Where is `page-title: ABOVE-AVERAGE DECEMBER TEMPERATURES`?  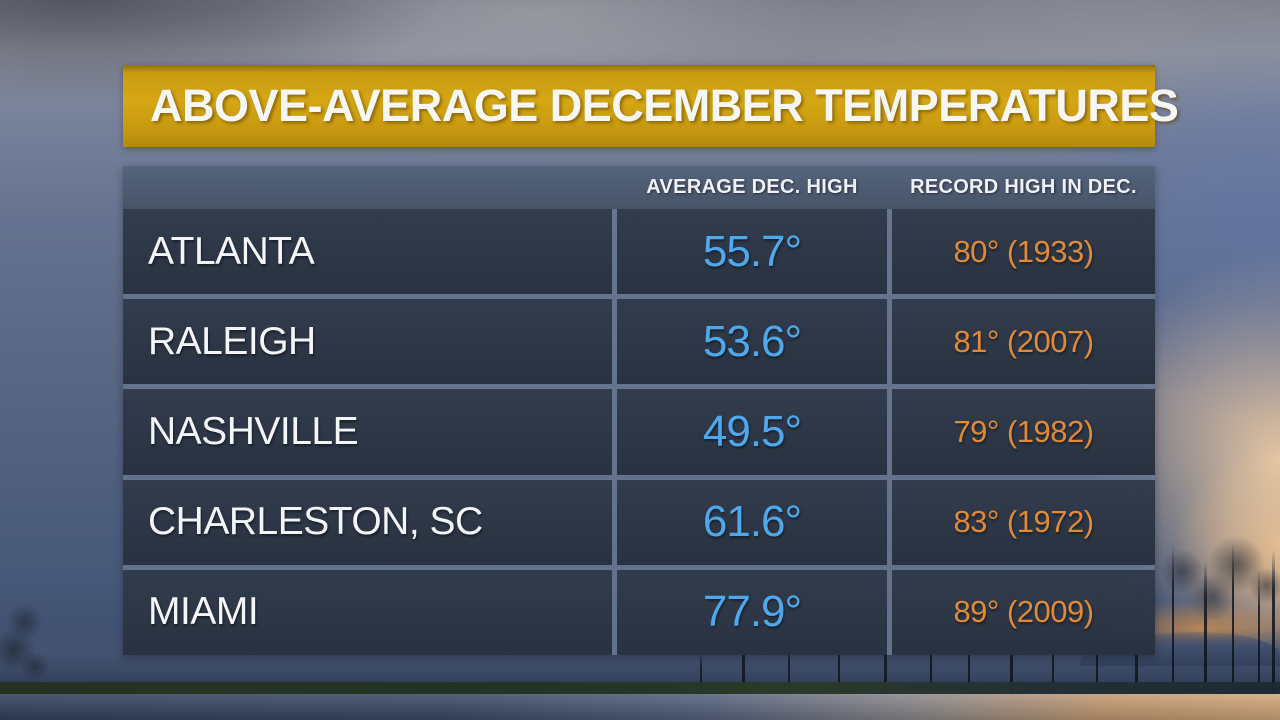 page-title: ABOVE-AVERAGE DECEMBER TEMPERATURES is located at coordinates (664, 105).